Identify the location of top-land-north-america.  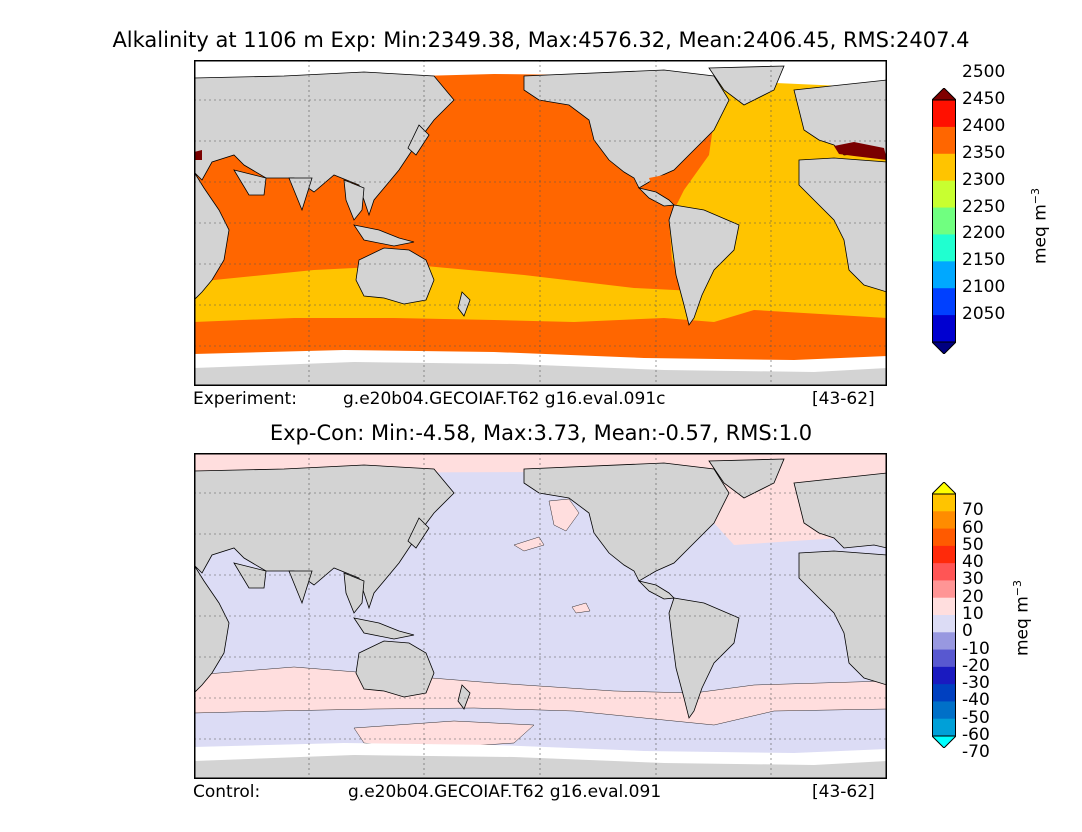
(626, 129).